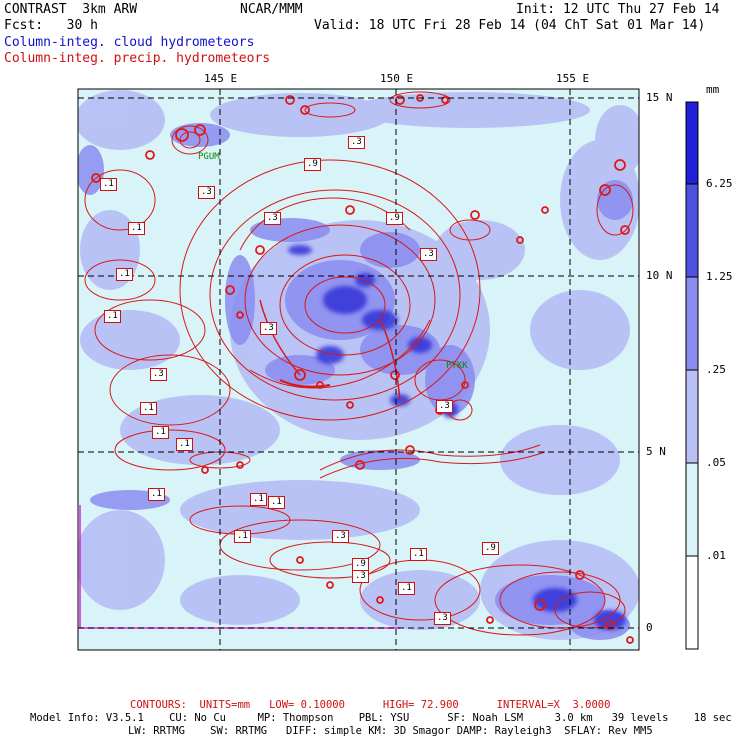 The width and height of the screenshot is (740, 740). What do you see at coordinates (129, 42) in the screenshot?
I see `field-cloud-label: Column-integ. cloud hydrometeors` at bounding box center [129, 42].